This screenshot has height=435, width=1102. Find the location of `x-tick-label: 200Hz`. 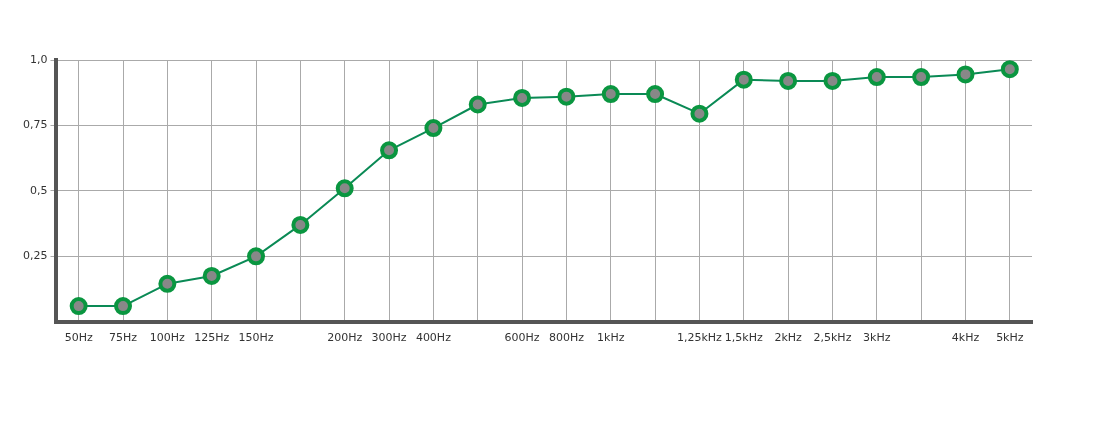

x-tick-label: 200Hz is located at coordinates (345, 338).